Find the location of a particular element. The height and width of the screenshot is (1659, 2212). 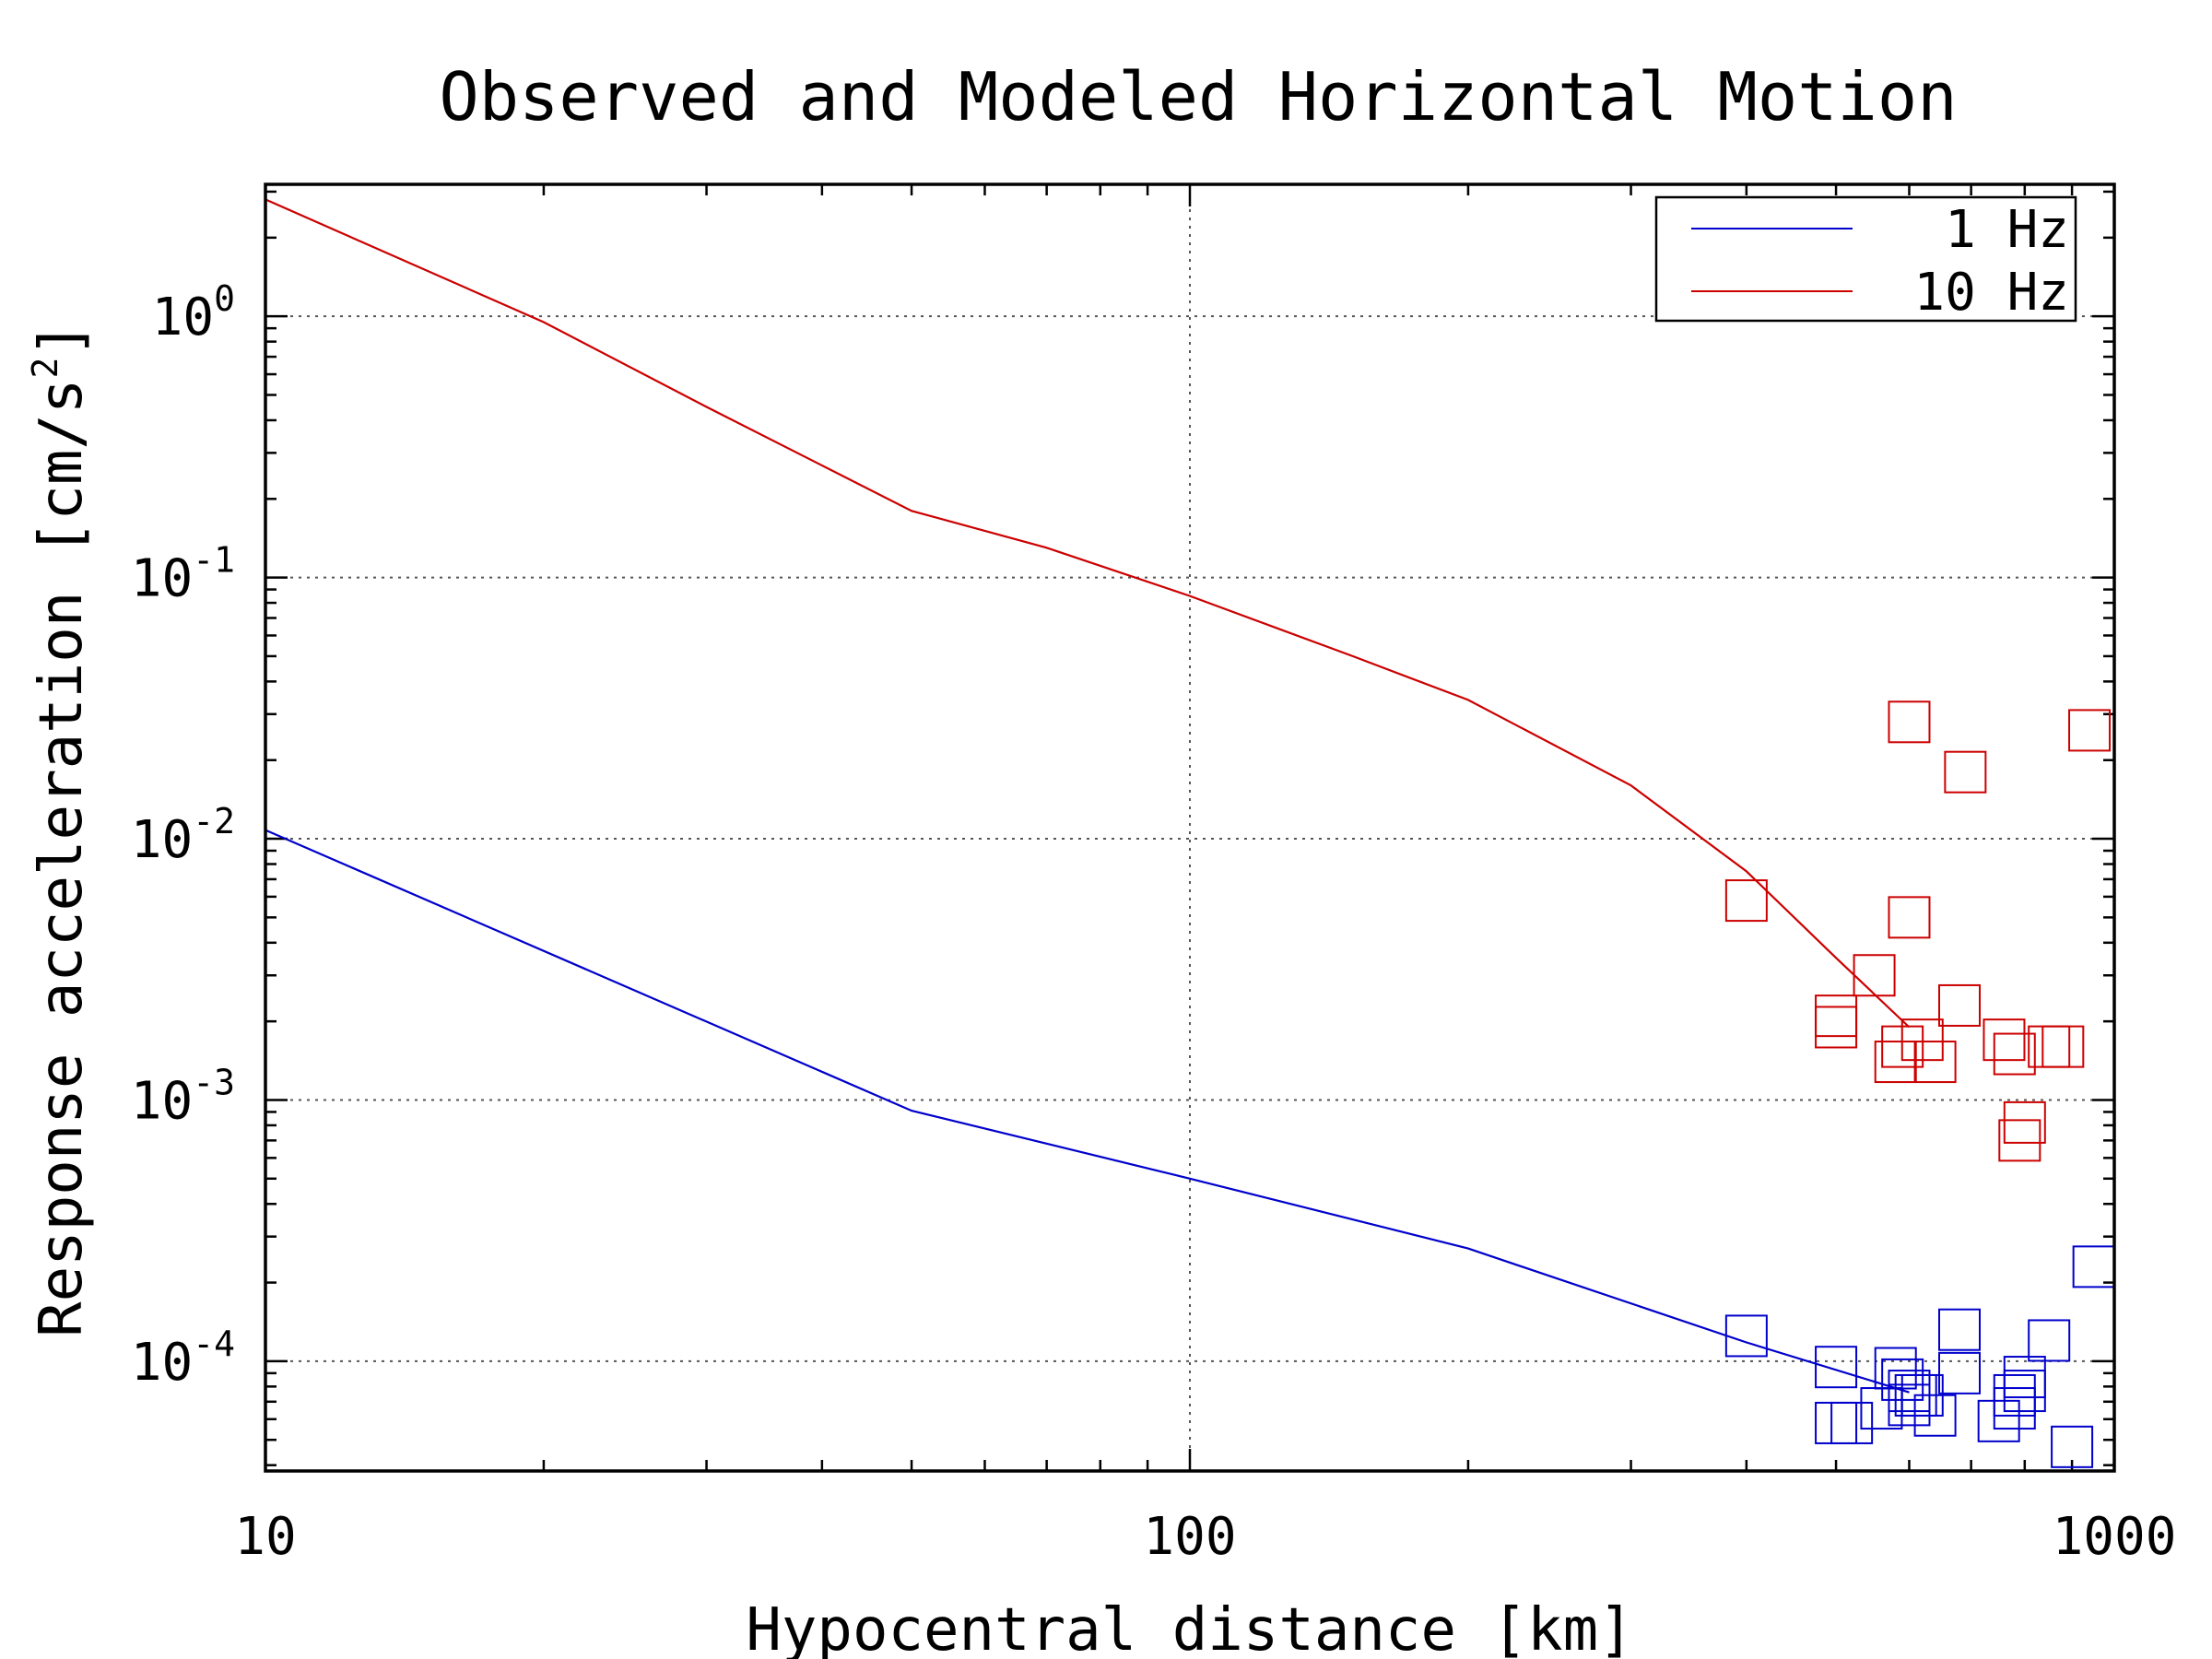

y-tick-label: 10⁻² is located at coordinates (183, 835).